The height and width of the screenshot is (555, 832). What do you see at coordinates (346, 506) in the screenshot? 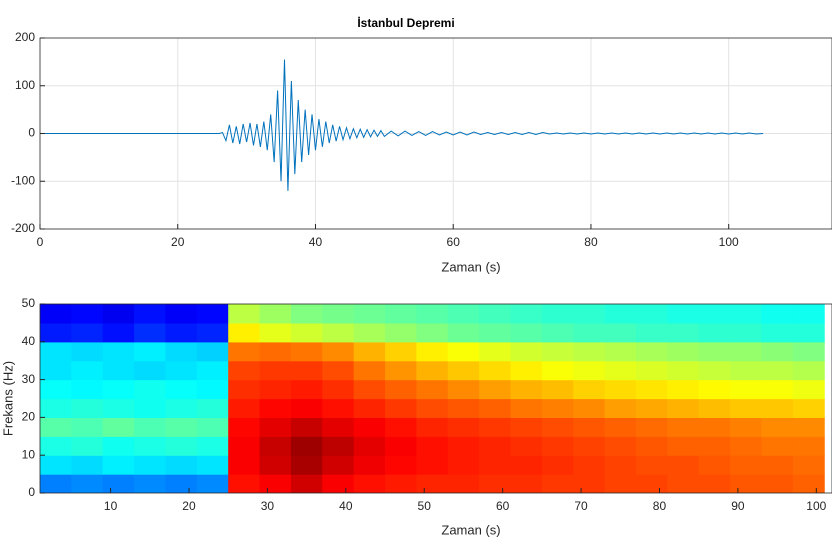
I see `x-tick-label: 40` at bounding box center [346, 506].